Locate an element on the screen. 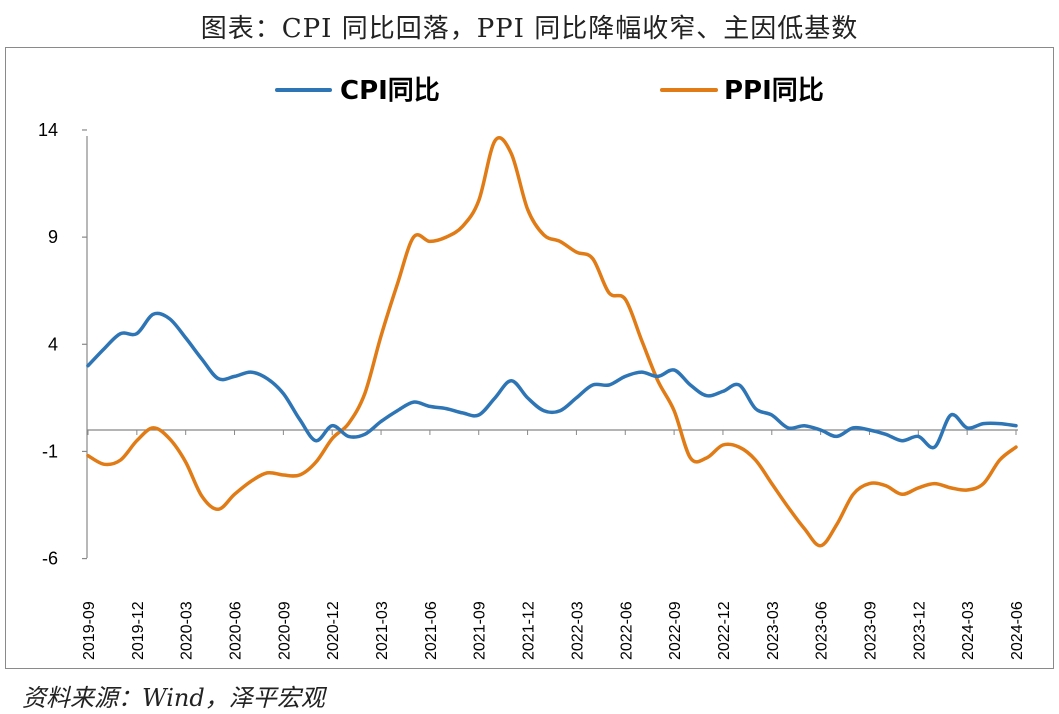  x-tick-label: 2023-06 is located at coordinates (822, 630).